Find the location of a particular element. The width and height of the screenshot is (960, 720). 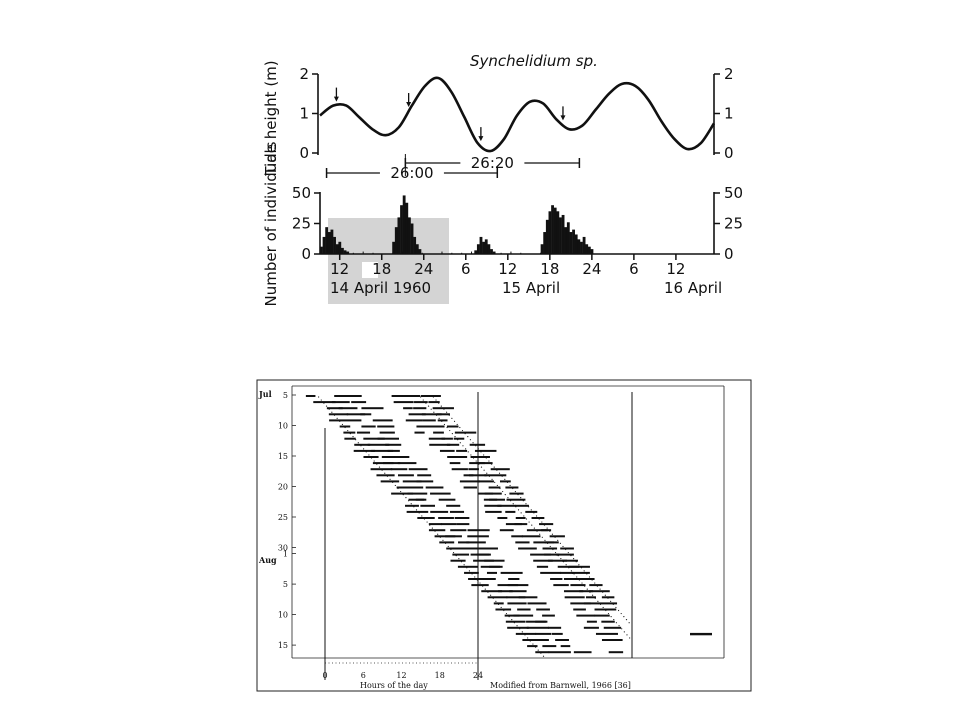

counts-left-tick-label: 25 is located at coordinates (301, 224).